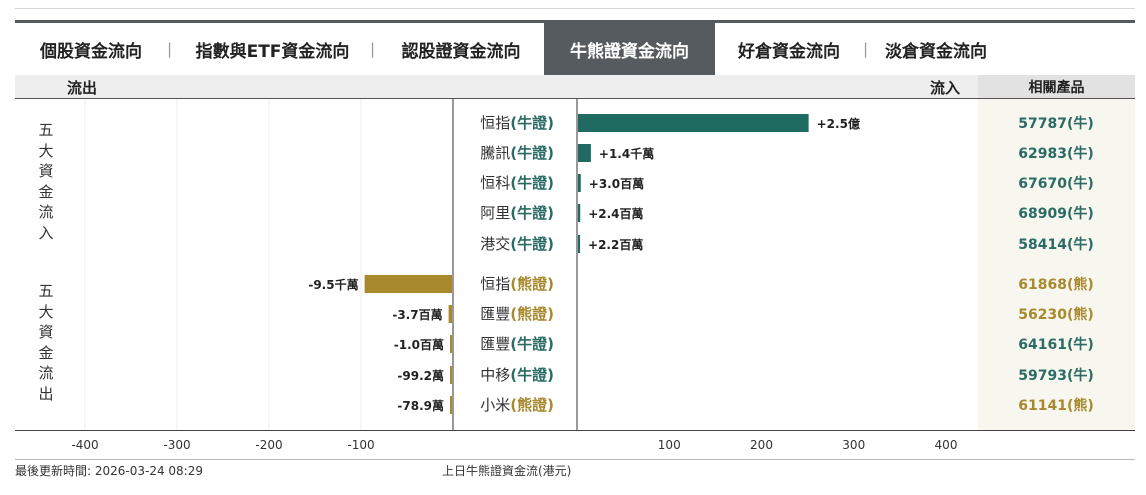 Image resolution: width=1146 pixels, height=495 pixels. Describe the element at coordinates (517, 284) in the screenshot. I see `product-name-label: 恒指(熊證)` at that location.